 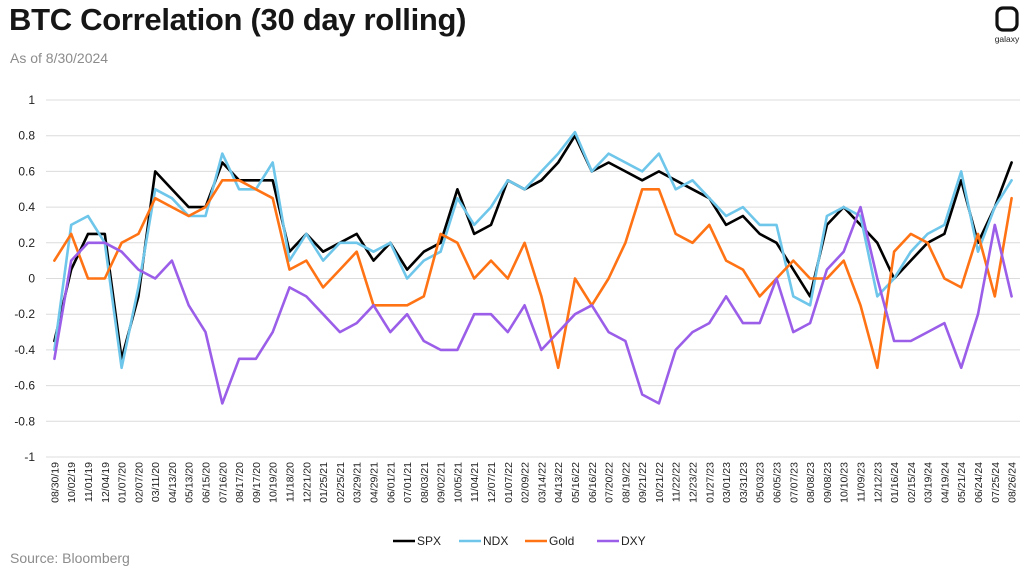 I want to click on x-tick-label: 05/03/23, so click(x=761, y=482).